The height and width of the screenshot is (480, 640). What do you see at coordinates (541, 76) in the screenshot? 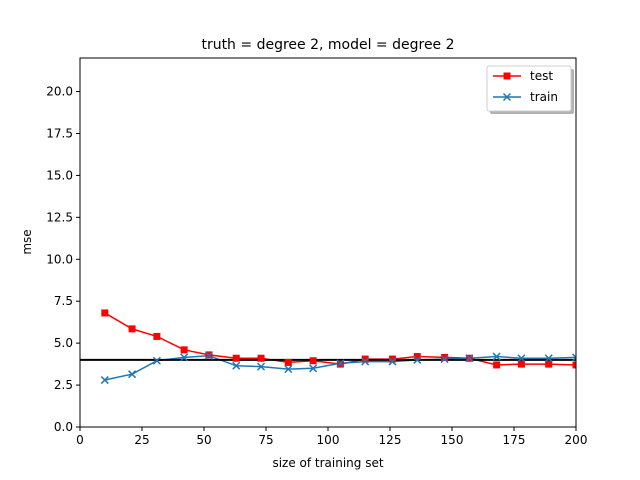
I see `legend-test-label: test` at bounding box center [541, 76].